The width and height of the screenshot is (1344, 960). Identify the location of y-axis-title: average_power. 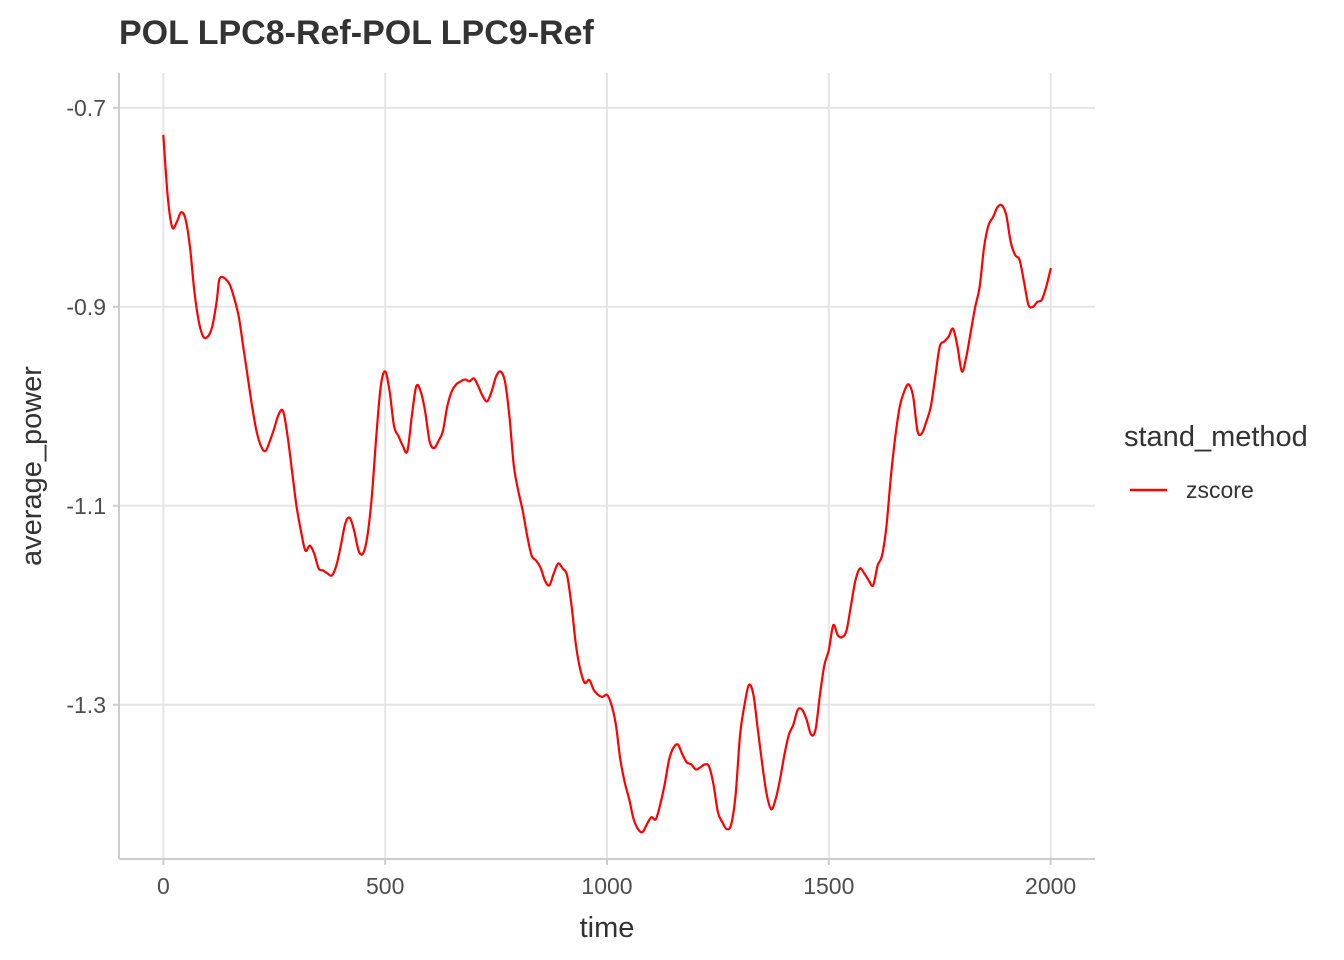
(32, 466).